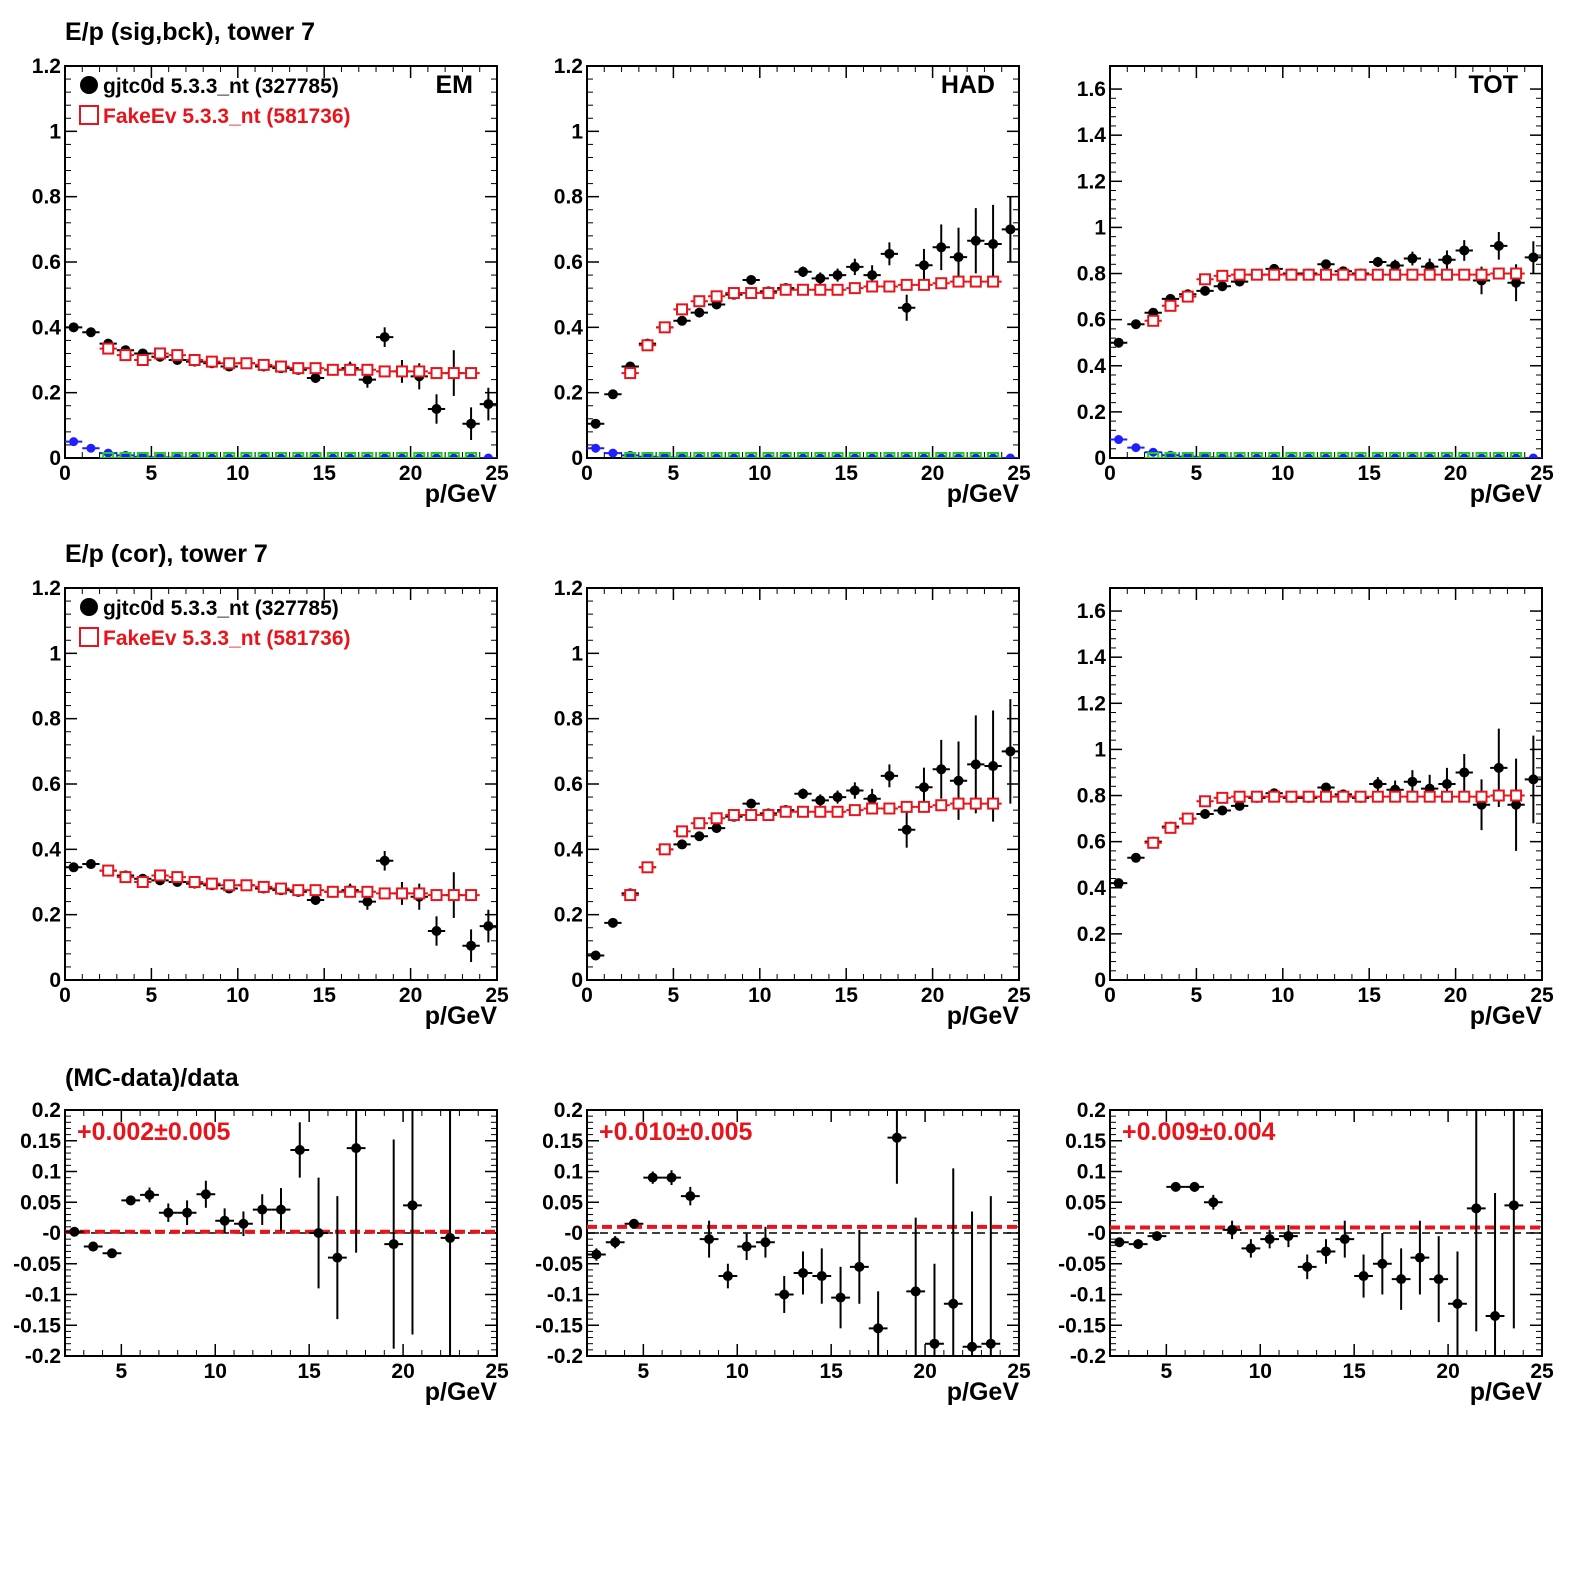 This screenshot has width=1575, height=1575. What do you see at coordinates (455, 85) in the screenshot?
I see `panel-label: EM` at bounding box center [455, 85].